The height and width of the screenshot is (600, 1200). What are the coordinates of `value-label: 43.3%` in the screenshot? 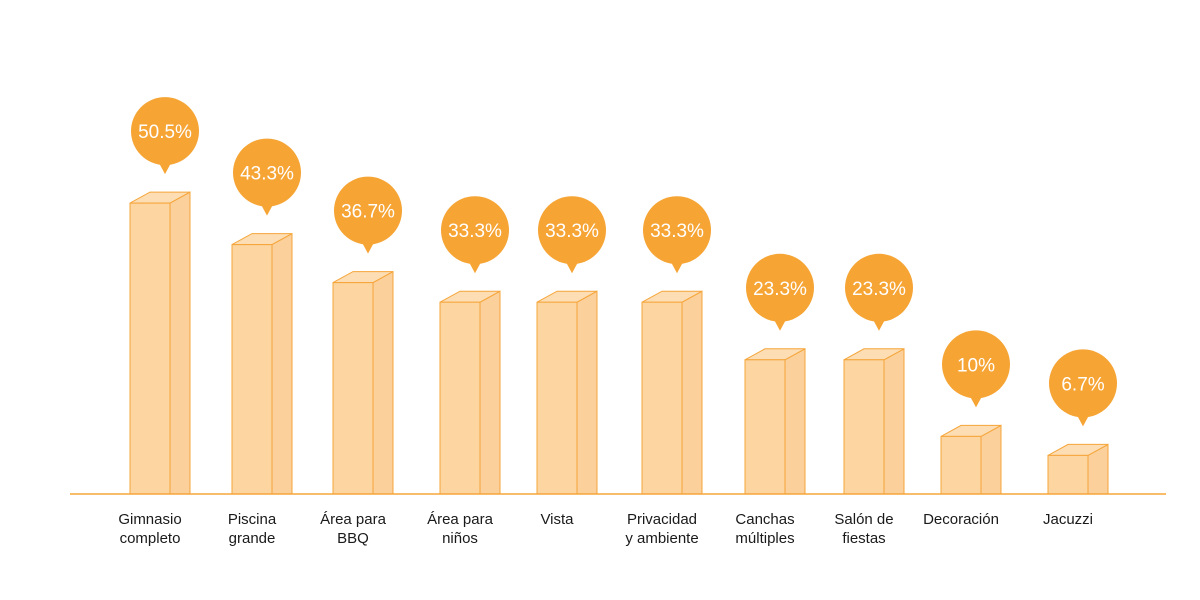 It's located at (267, 174).